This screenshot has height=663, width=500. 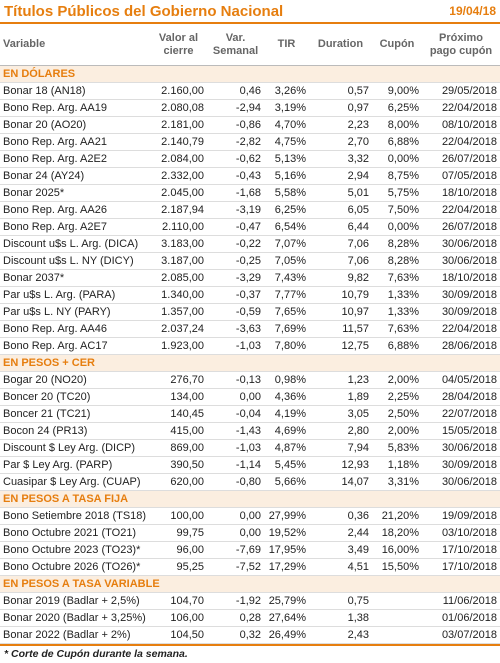 I want to click on cell: 8,00%, so click(x=397, y=125).